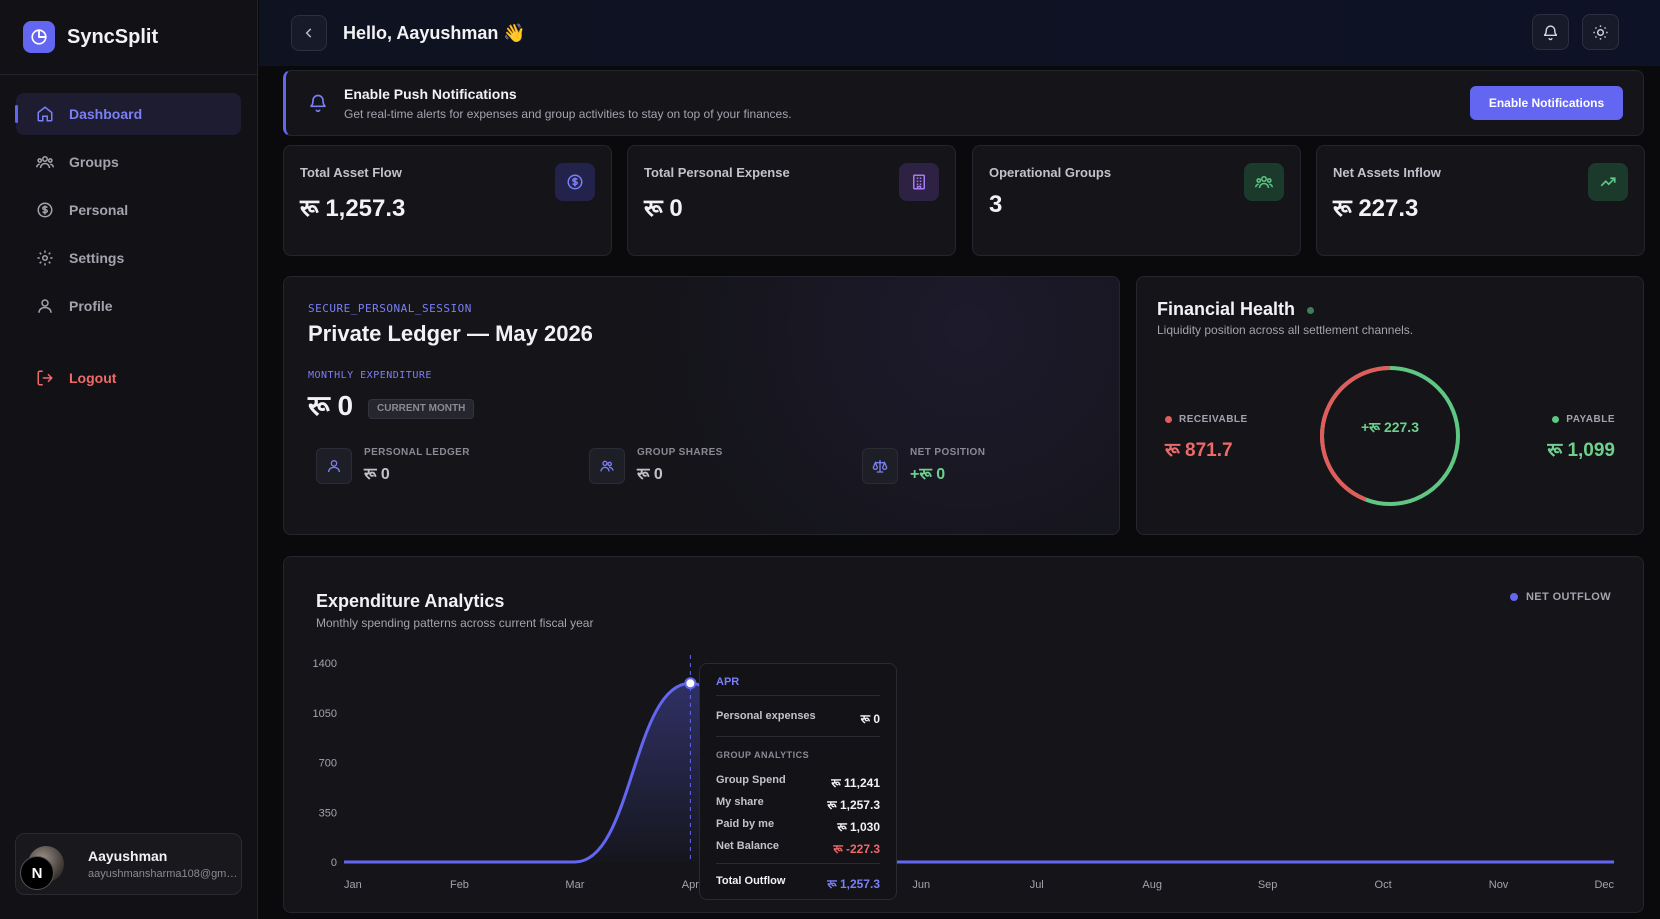 Image resolution: width=1660 pixels, height=919 pixels. Describe the element at coordinates (1168, 419) in the screenshot. I see `receivable-dot` at that location.